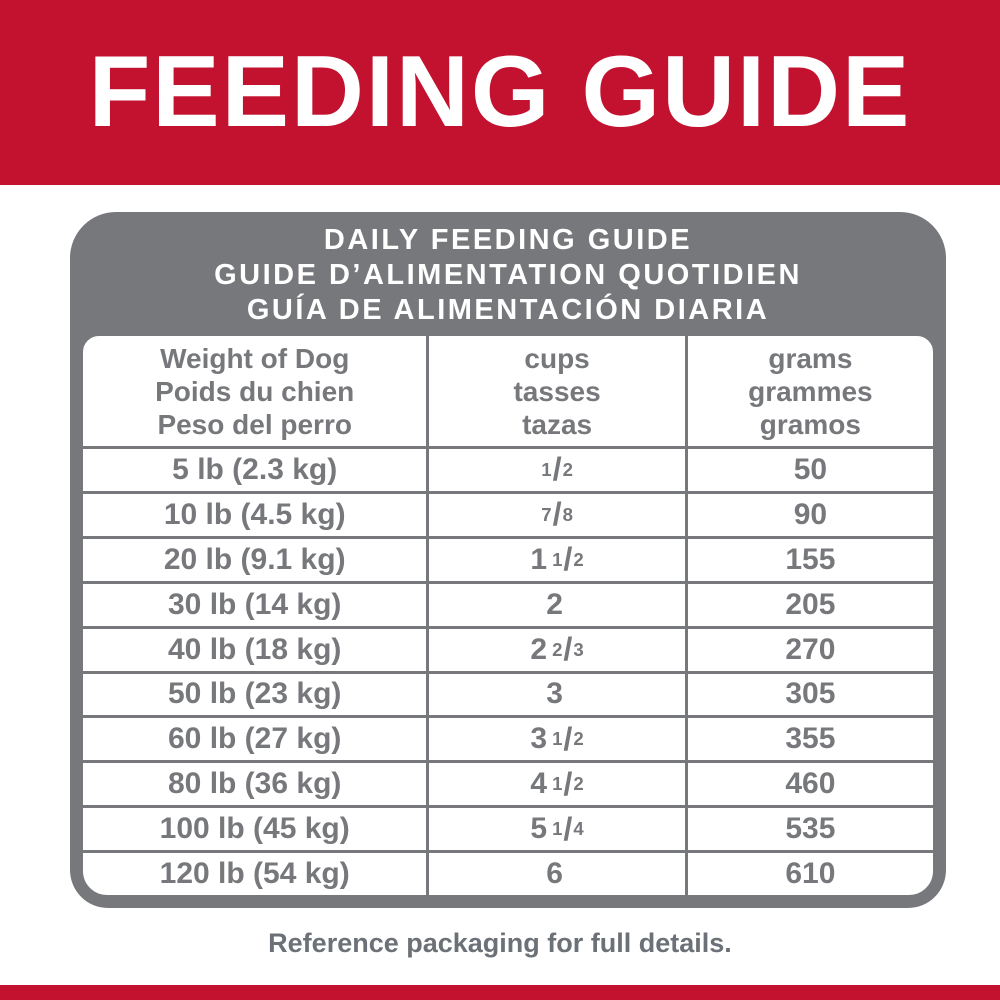 This screenshot has height=1000, width=1000. Describe the element at coordinates (555, 470) in the screenshot. I see `cups-cell: 1/2` at that location.